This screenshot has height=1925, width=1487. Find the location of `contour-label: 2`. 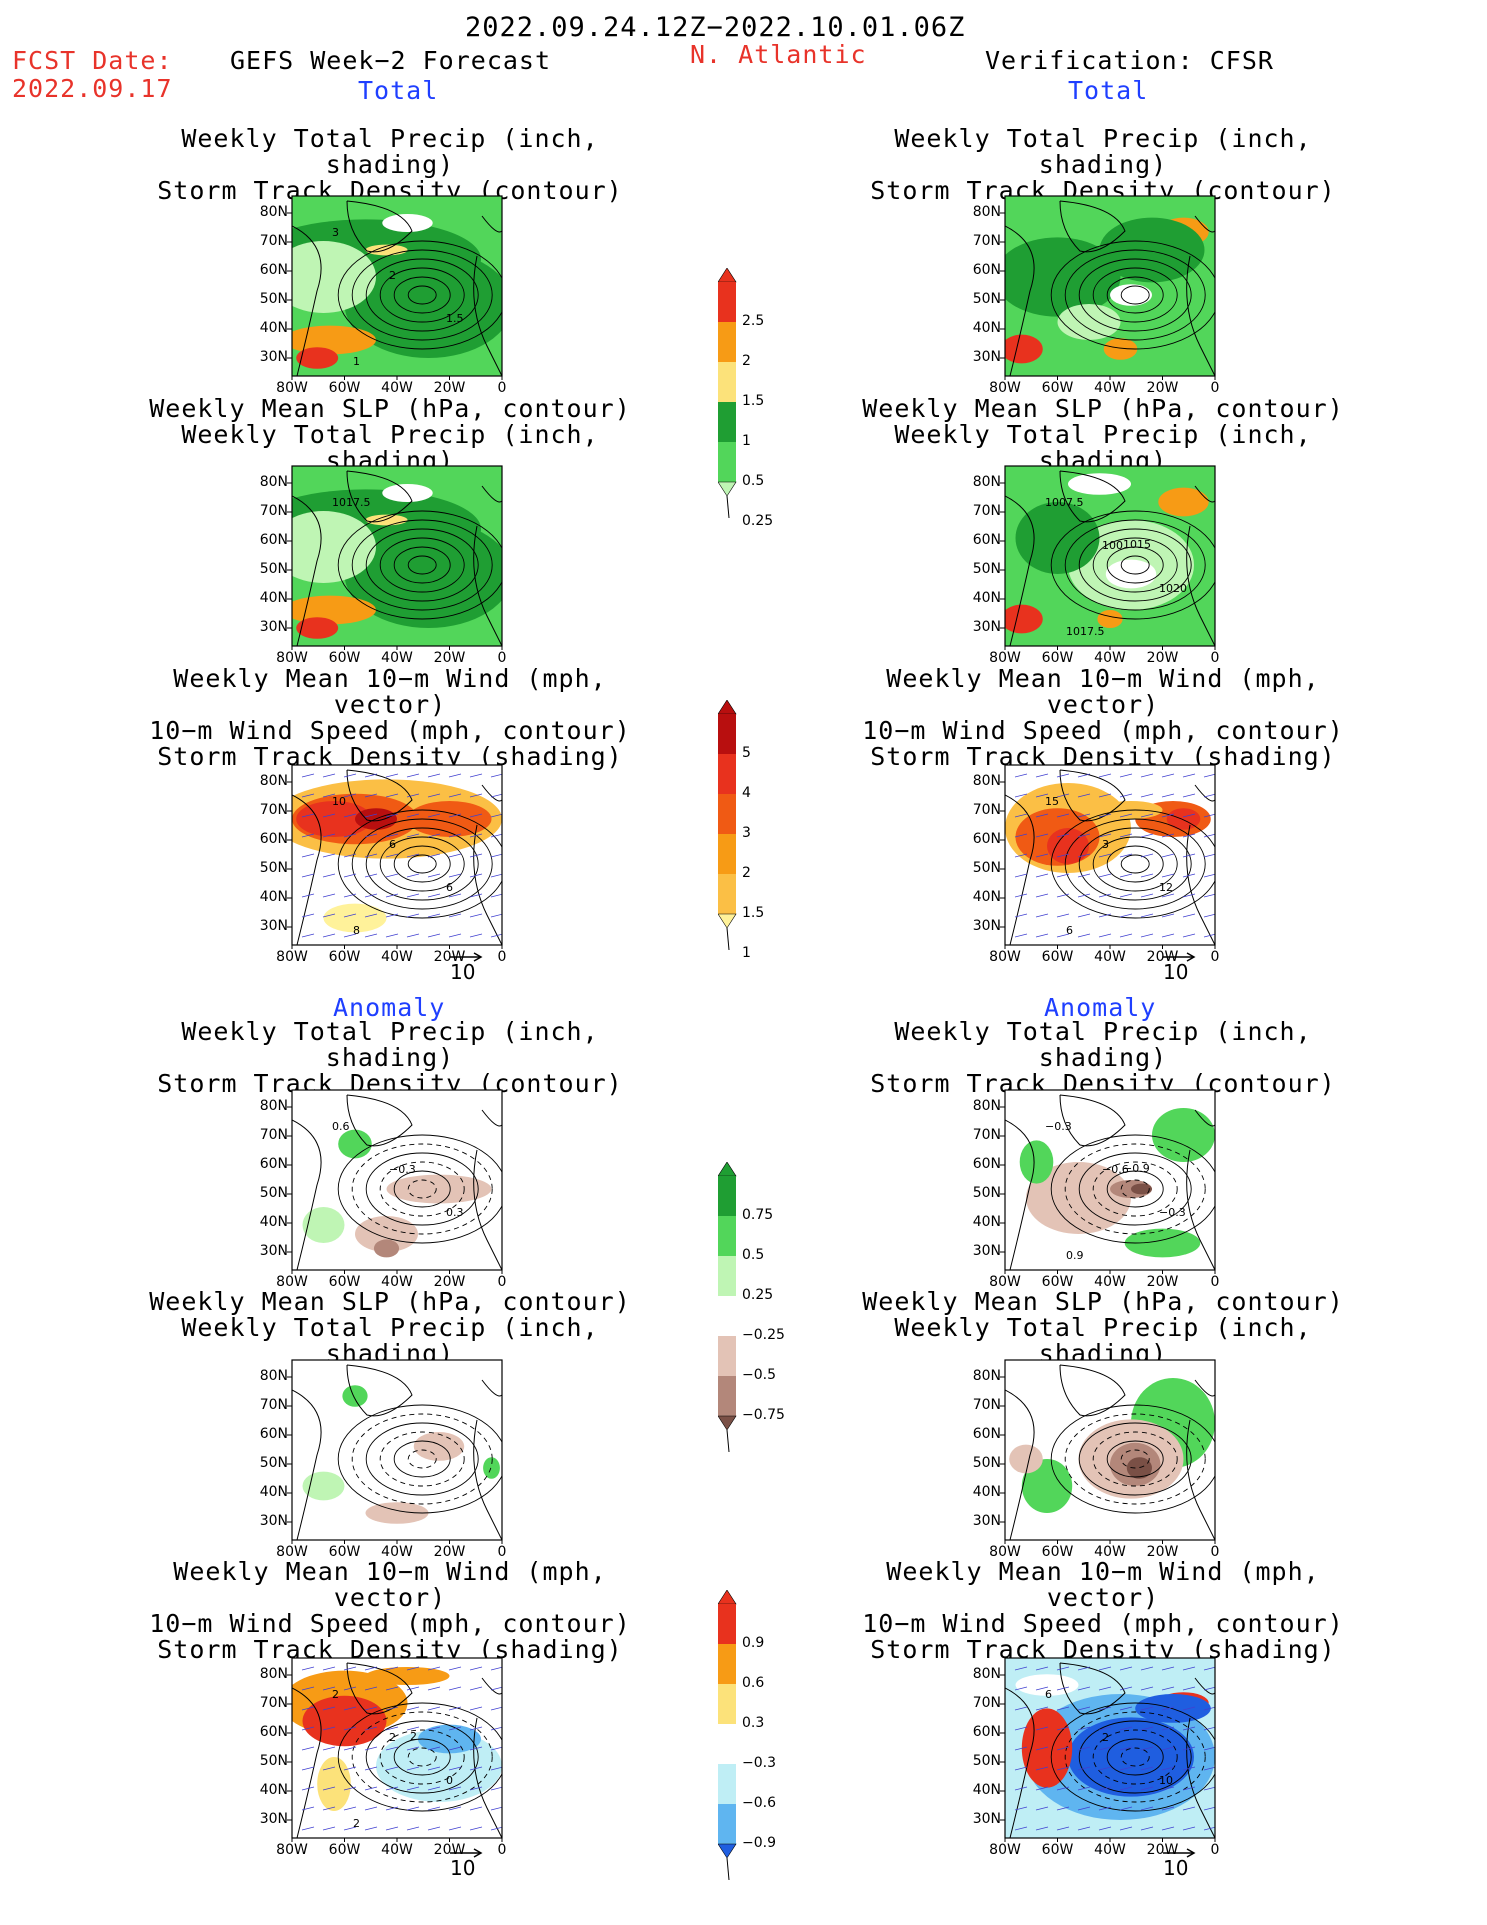

contour-label: 2 is located at coordinates (392, 275).